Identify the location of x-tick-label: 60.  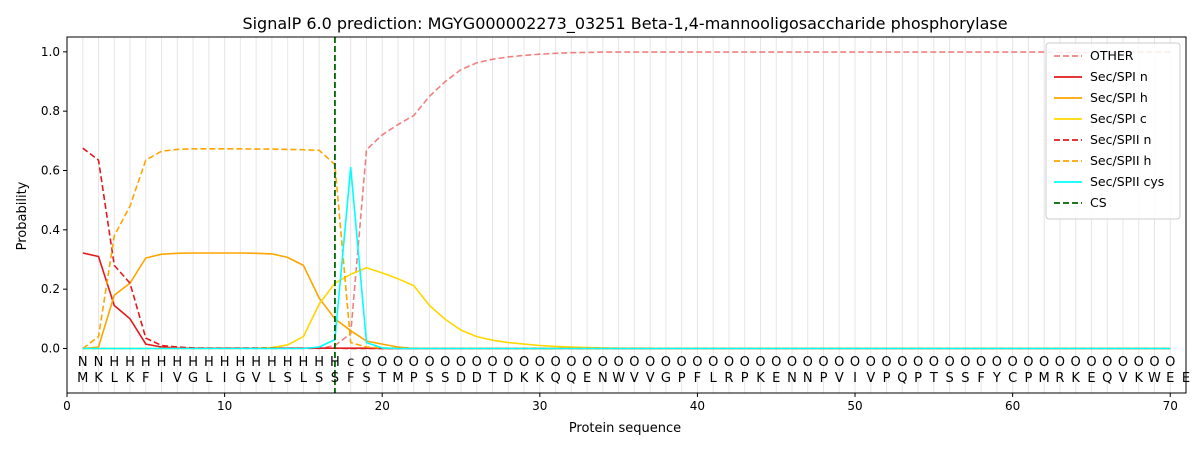
(1012, 406).